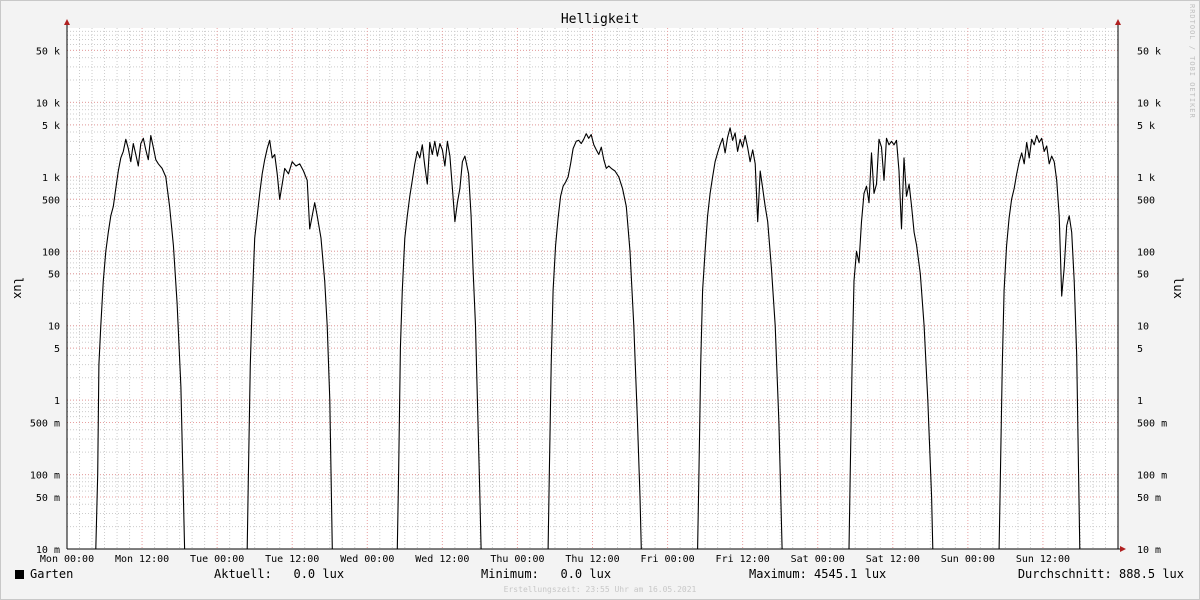  What do you see at coordinates (1146, 126) in the screenshot?
I see `y-tick-label-right: 5 k` at bounding box center [1146, 126].